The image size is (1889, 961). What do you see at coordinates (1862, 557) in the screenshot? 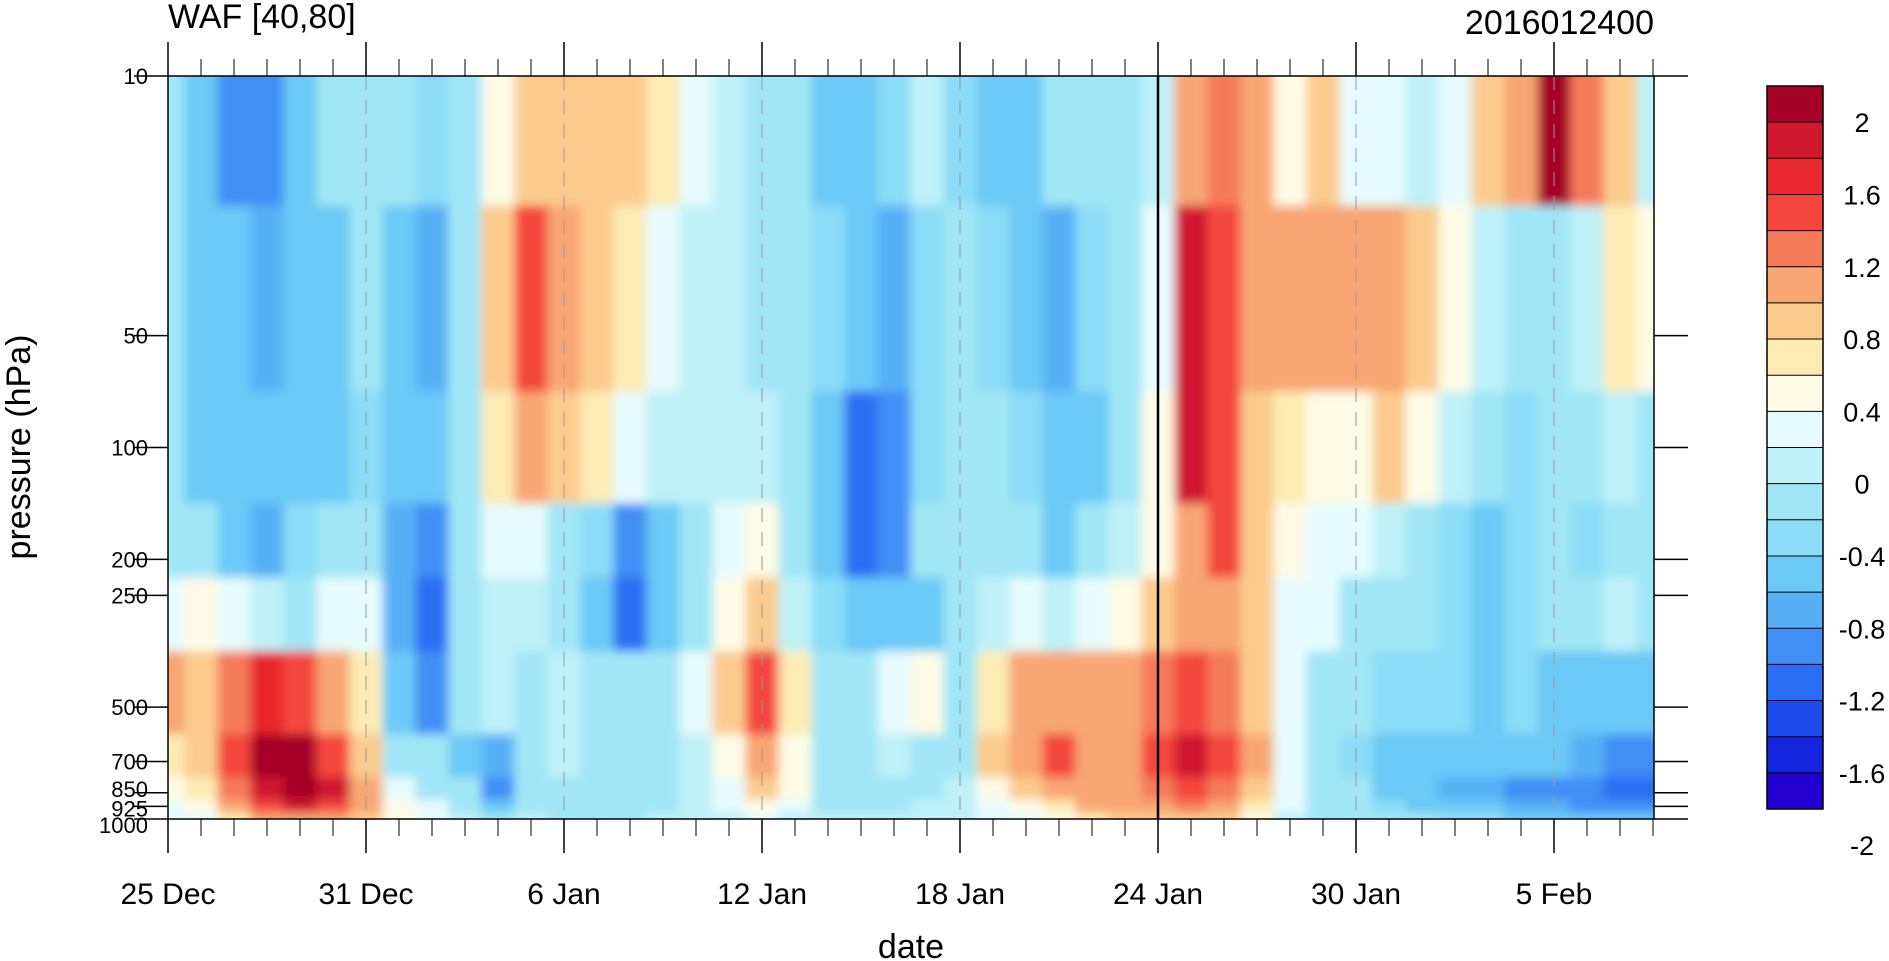
I see `colorbar-label: -0.4` at bounding box center [1862, 557].